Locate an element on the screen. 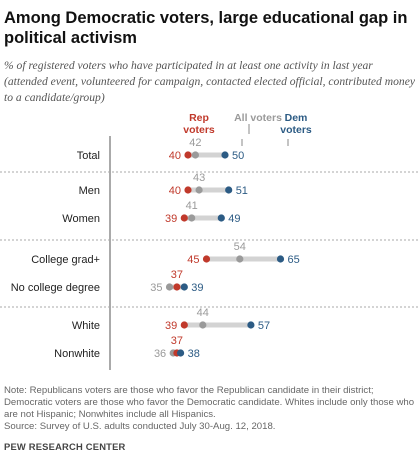  data-label-dem: 51 is located at coordinates (242, 191).